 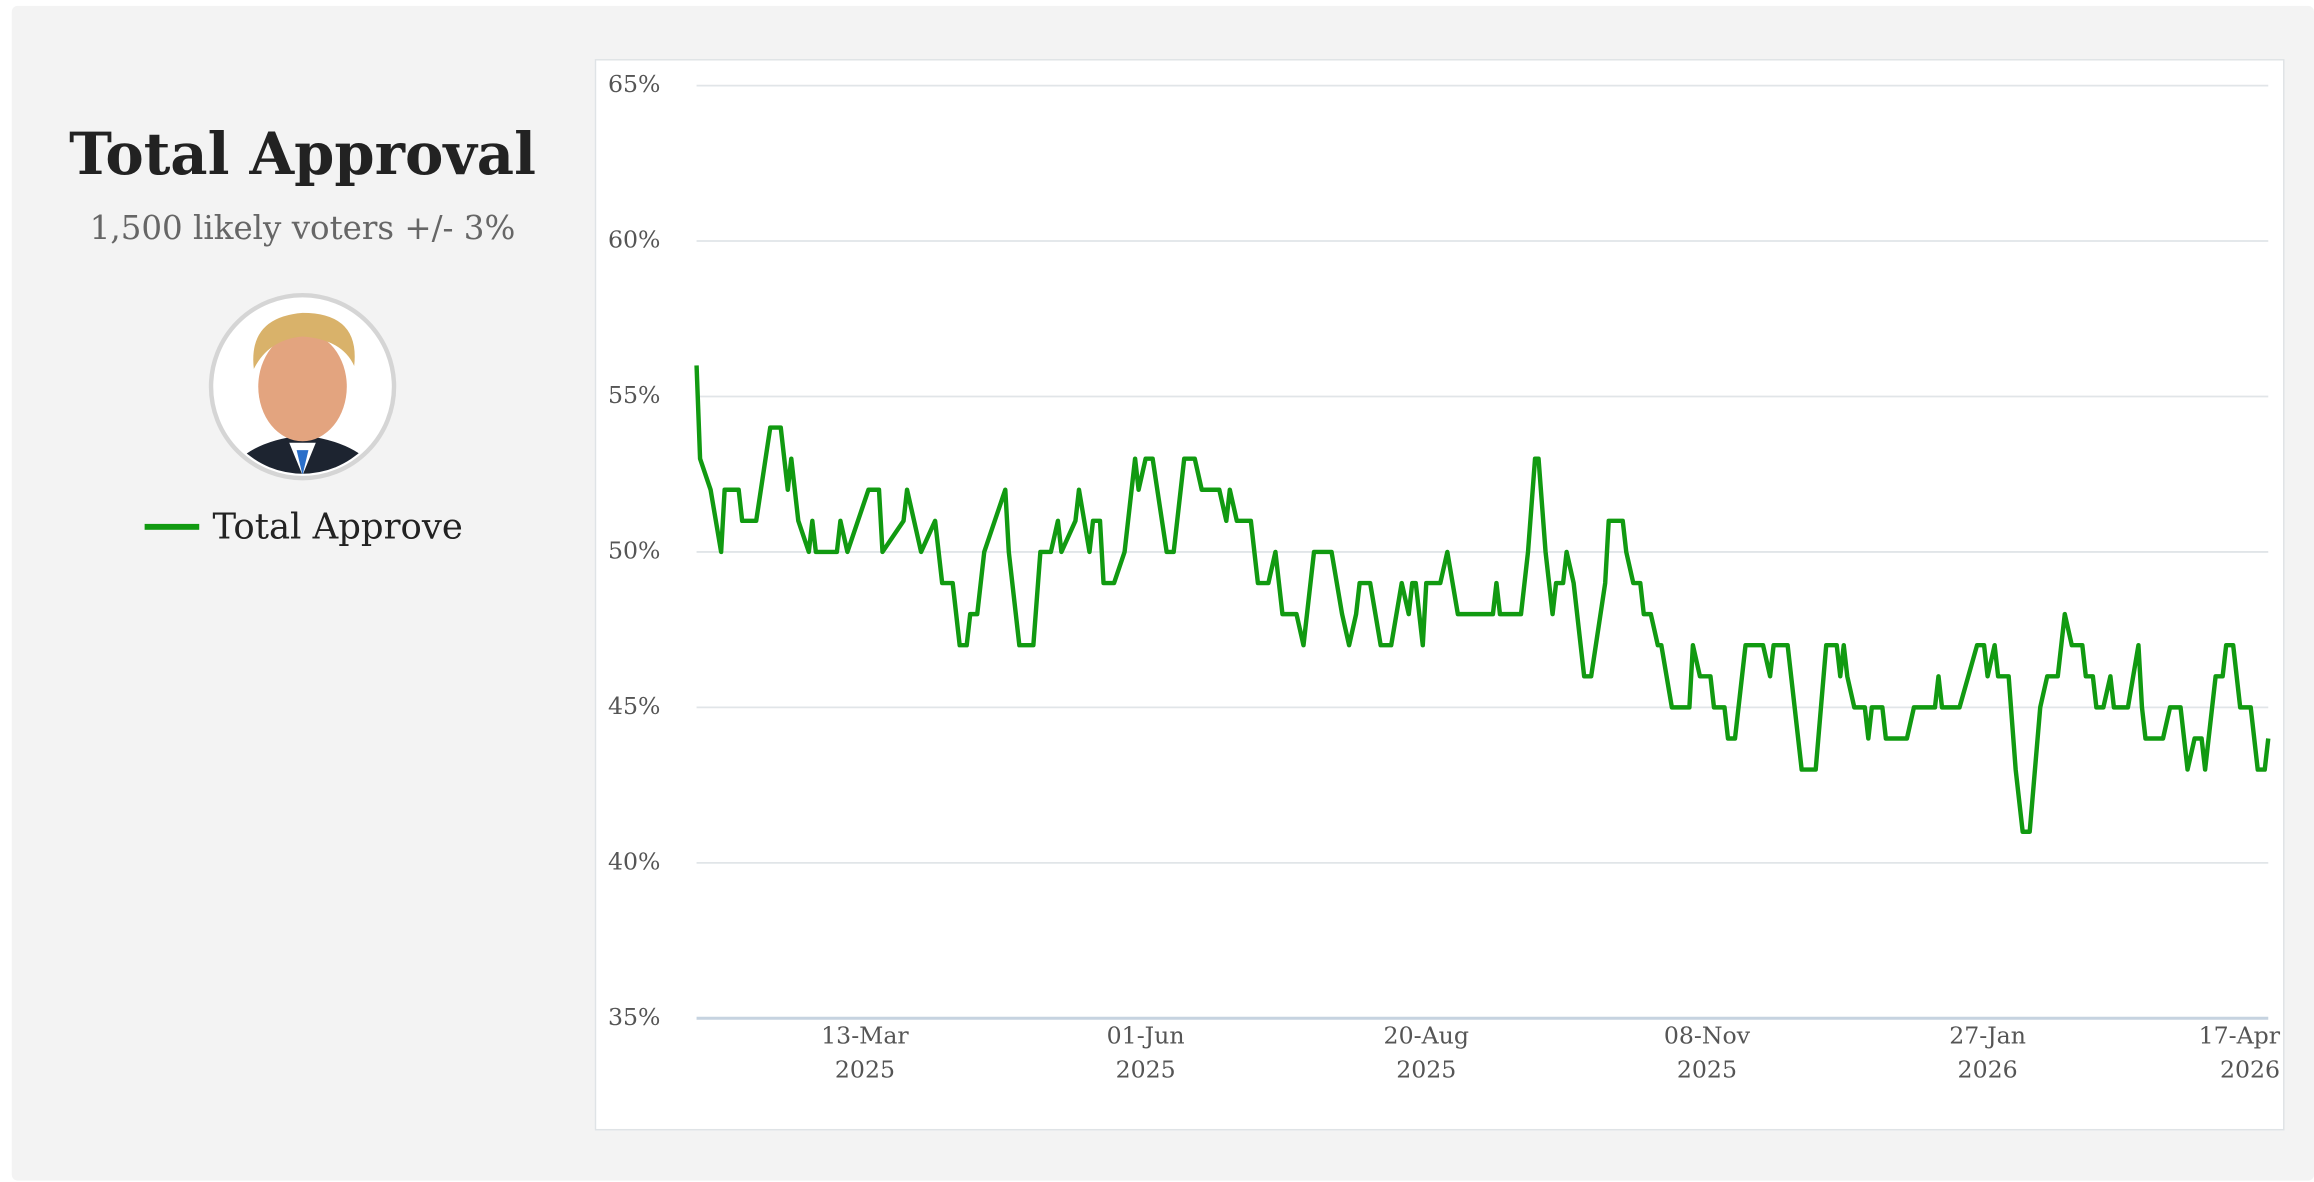 What do you see at coordinates (634, 1017) in the screenshot?
I see `y-tick-label: 35%` at bounding box center [634, 1017].